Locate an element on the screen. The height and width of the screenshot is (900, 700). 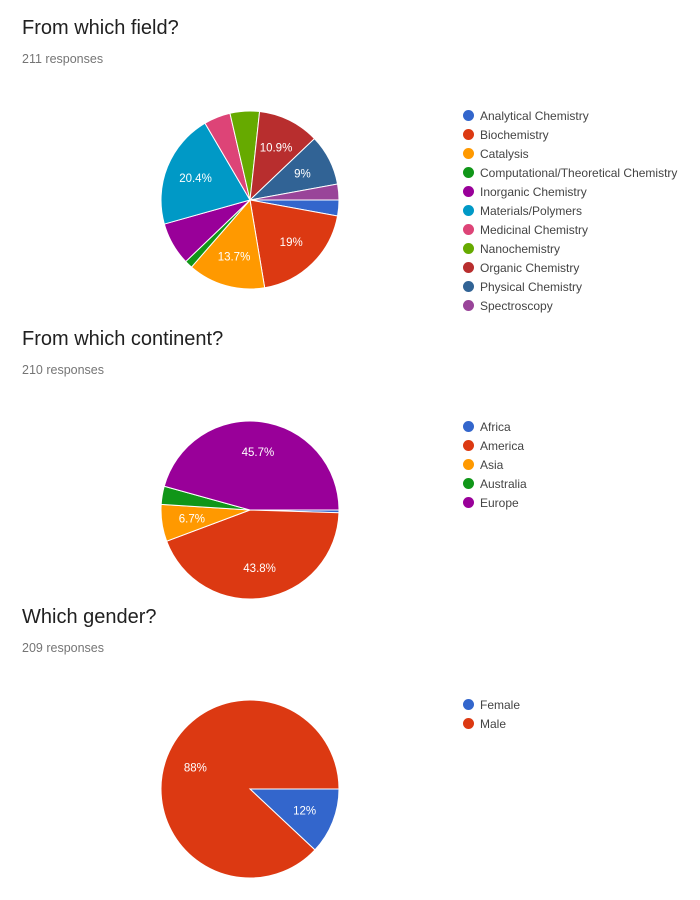
legend-item-medicinal-chemistry: Medicinal Chemistry is located at coordinates (570, 229).